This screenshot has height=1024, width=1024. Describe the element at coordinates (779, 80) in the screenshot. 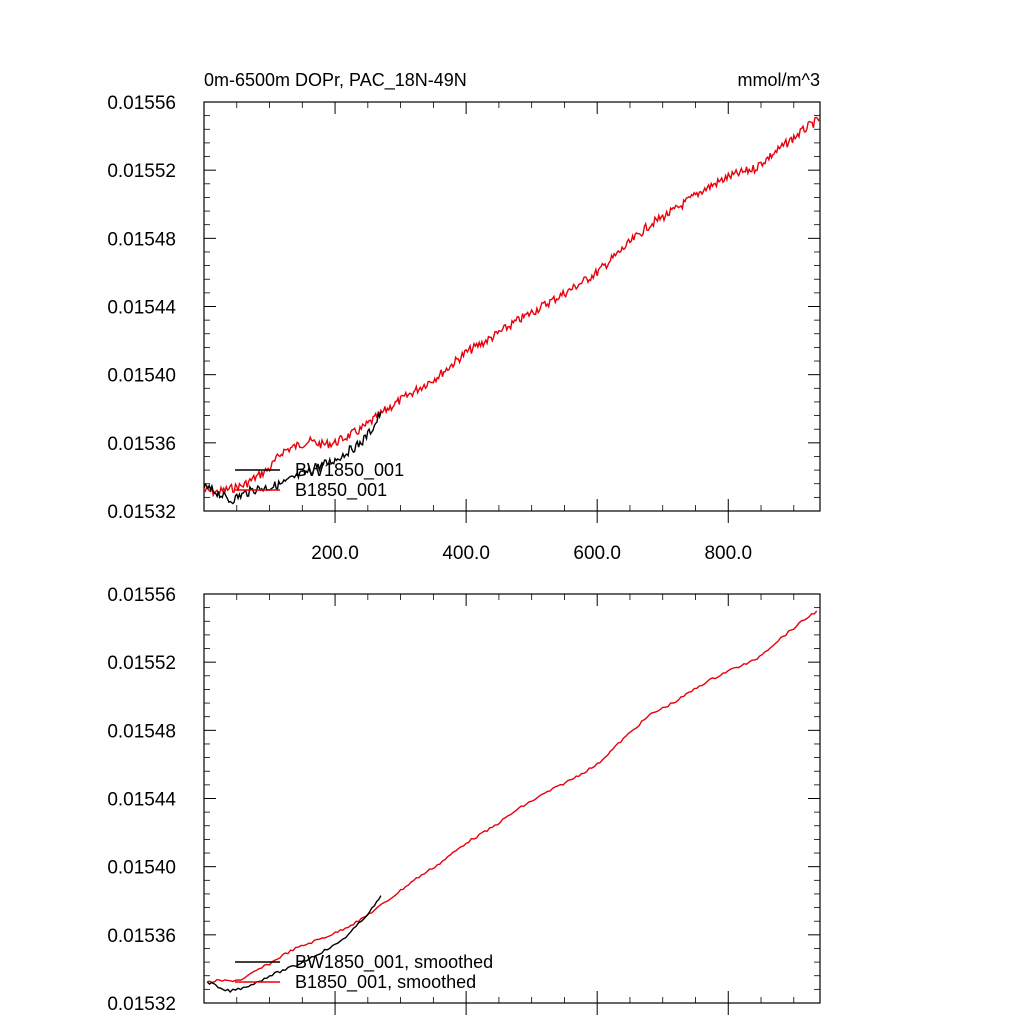

I see `top-panel-units: mmol/m^3` at that location.